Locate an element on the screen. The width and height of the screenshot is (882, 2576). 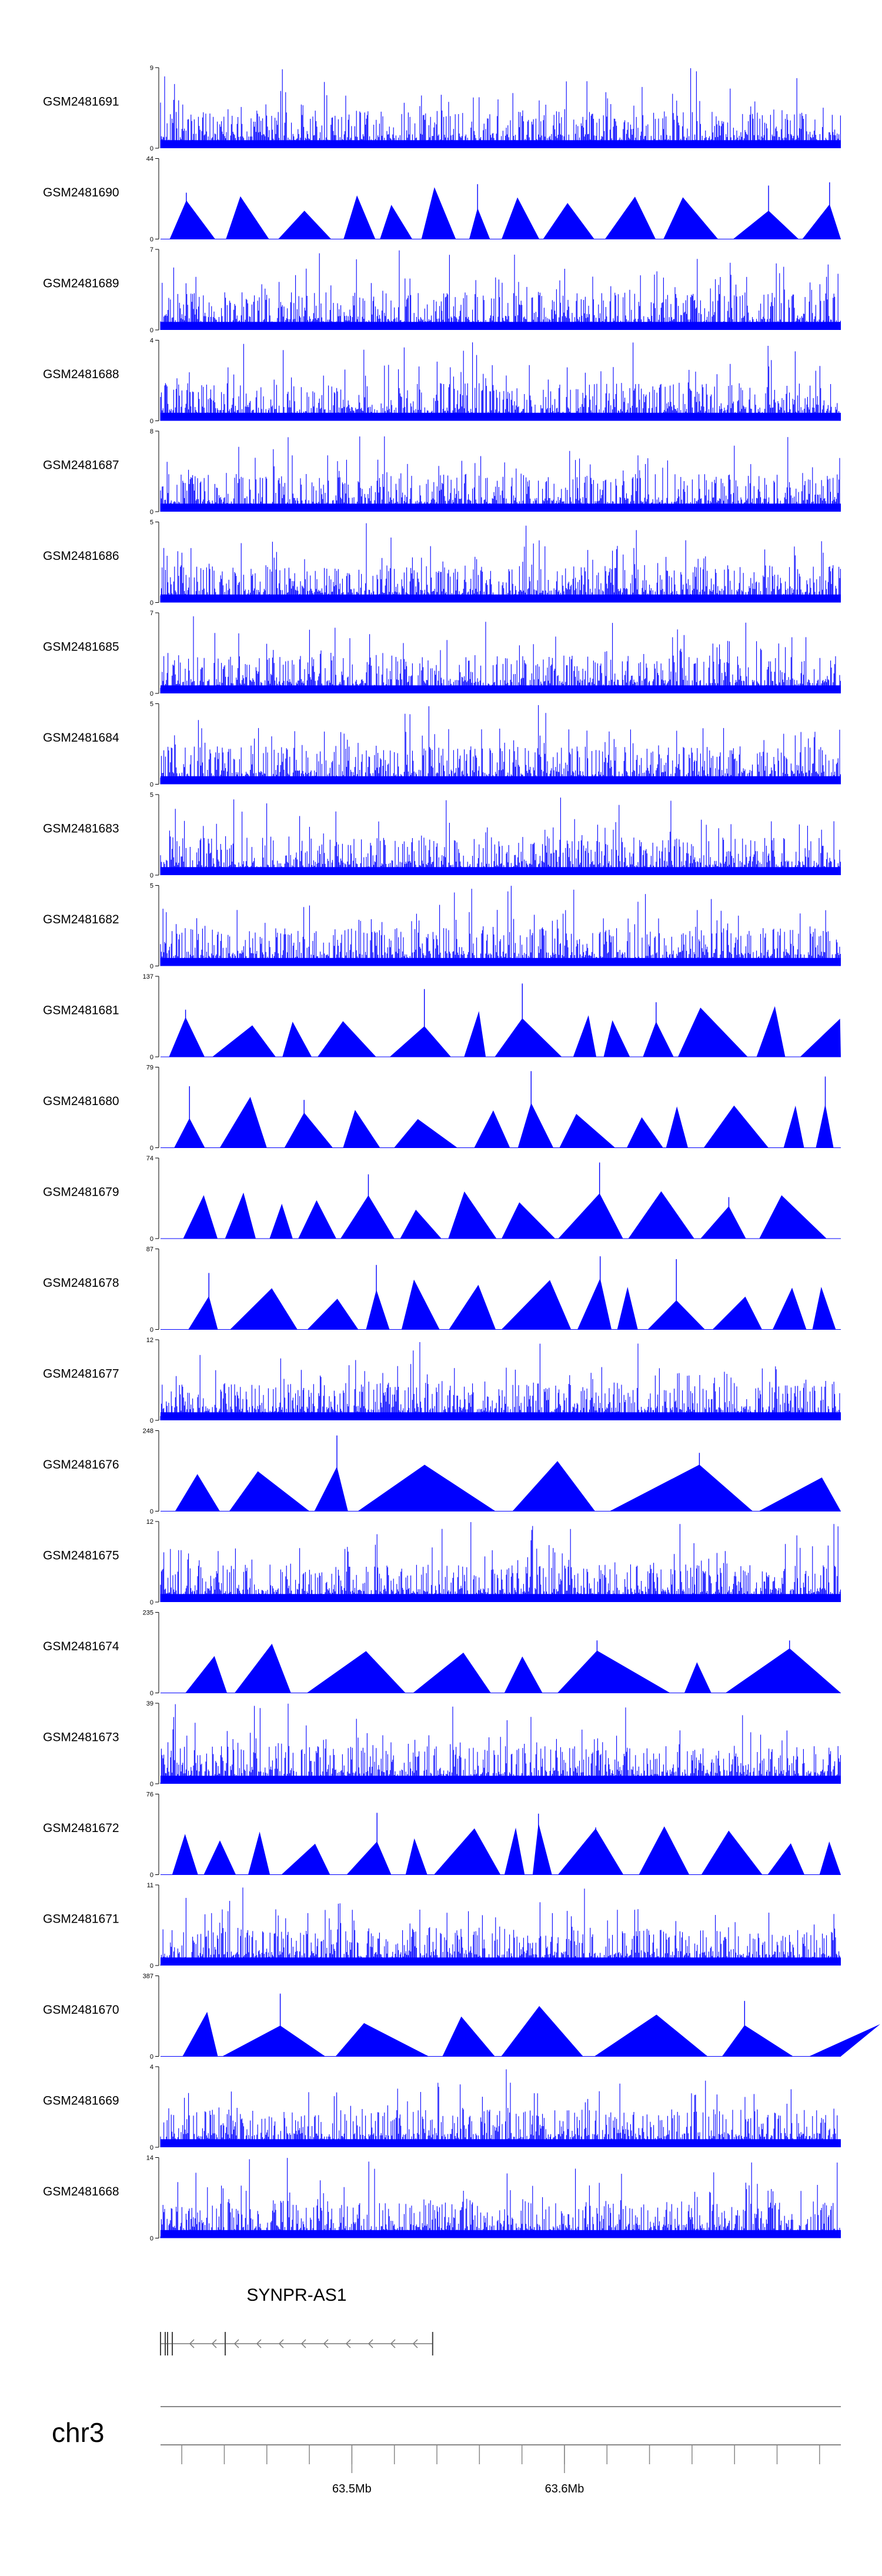
track-GSM2481672: GSM2481672 76 0 is located at coordinates (442, 1835).